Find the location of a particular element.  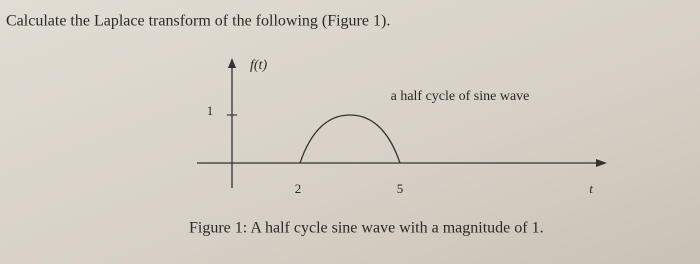

x-tick-label: 2 is located at coordinates (298, 188).